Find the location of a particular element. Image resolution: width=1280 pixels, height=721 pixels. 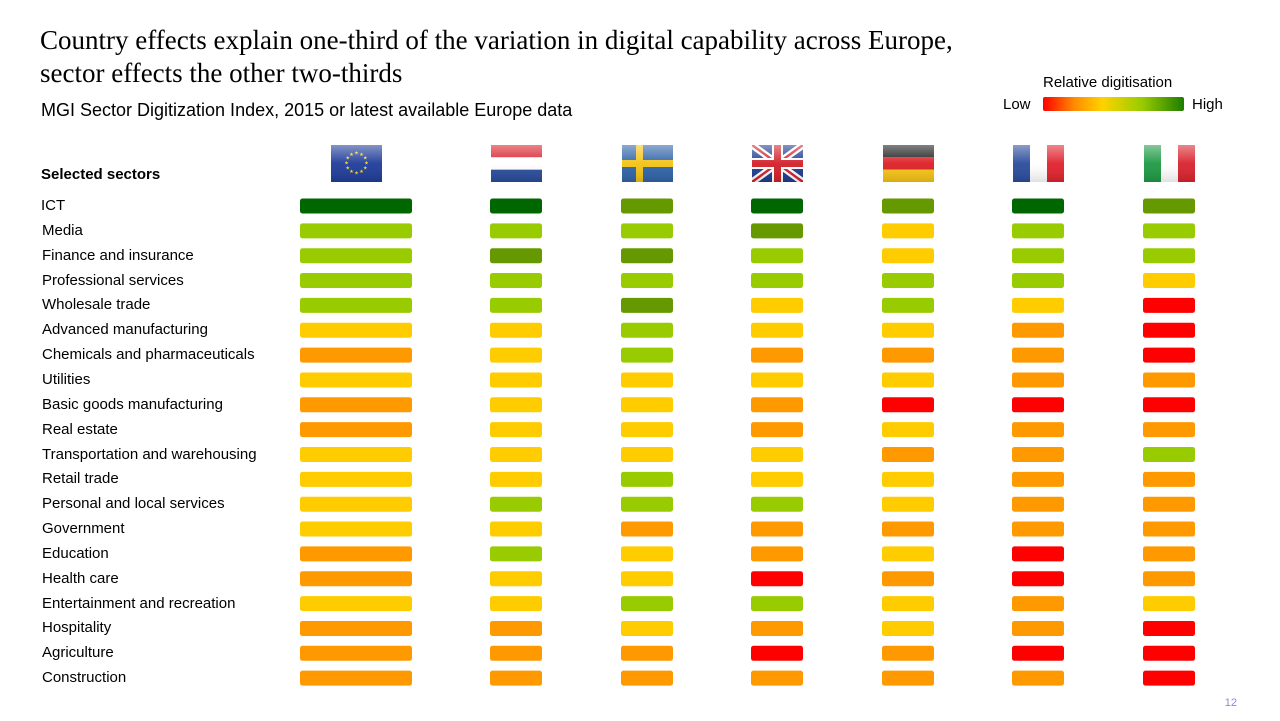

france-flag-icon is located at coordinates (1038, 163).